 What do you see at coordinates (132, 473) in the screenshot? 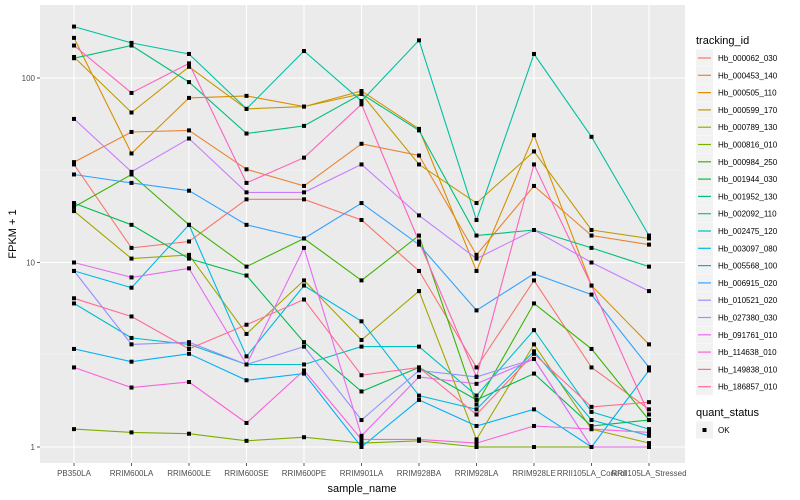
I see `x-tick-label: RRIM600LA` at bounding box center [132, 473].